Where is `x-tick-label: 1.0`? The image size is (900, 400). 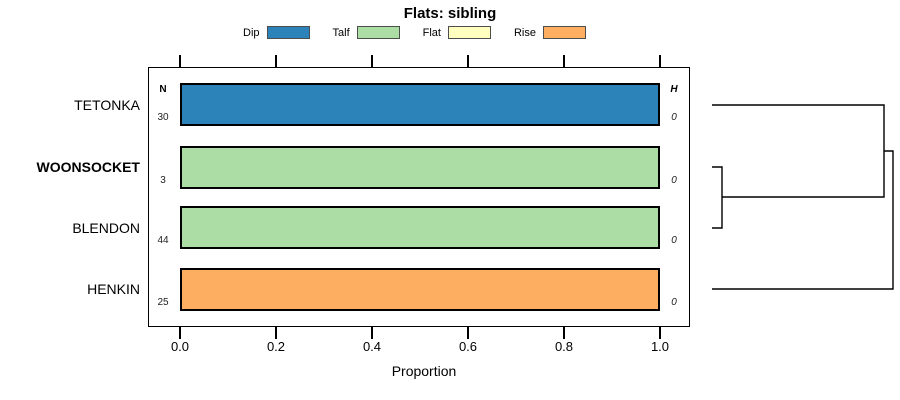
x-tick-label: 1.0 is located at coordinates (660, 346).